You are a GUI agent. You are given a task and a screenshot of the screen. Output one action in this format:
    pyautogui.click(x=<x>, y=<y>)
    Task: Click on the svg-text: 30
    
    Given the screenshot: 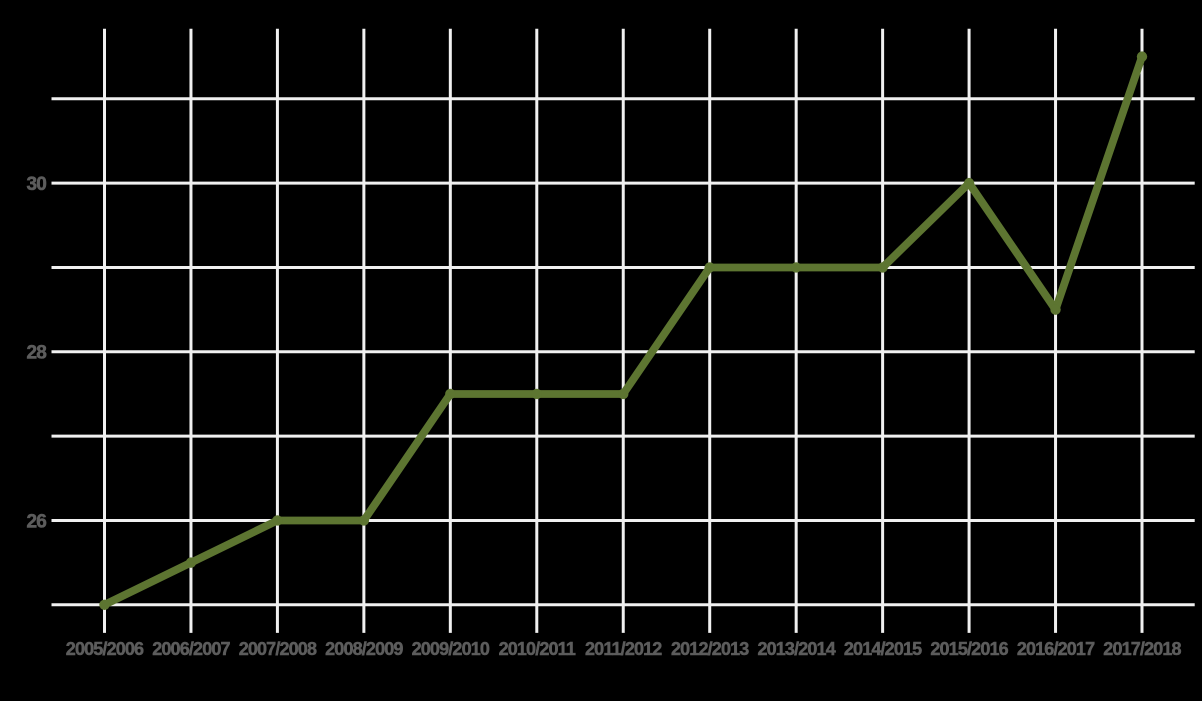 What is the action you would take?
    pyautogui.click(x=36, y=184)
    